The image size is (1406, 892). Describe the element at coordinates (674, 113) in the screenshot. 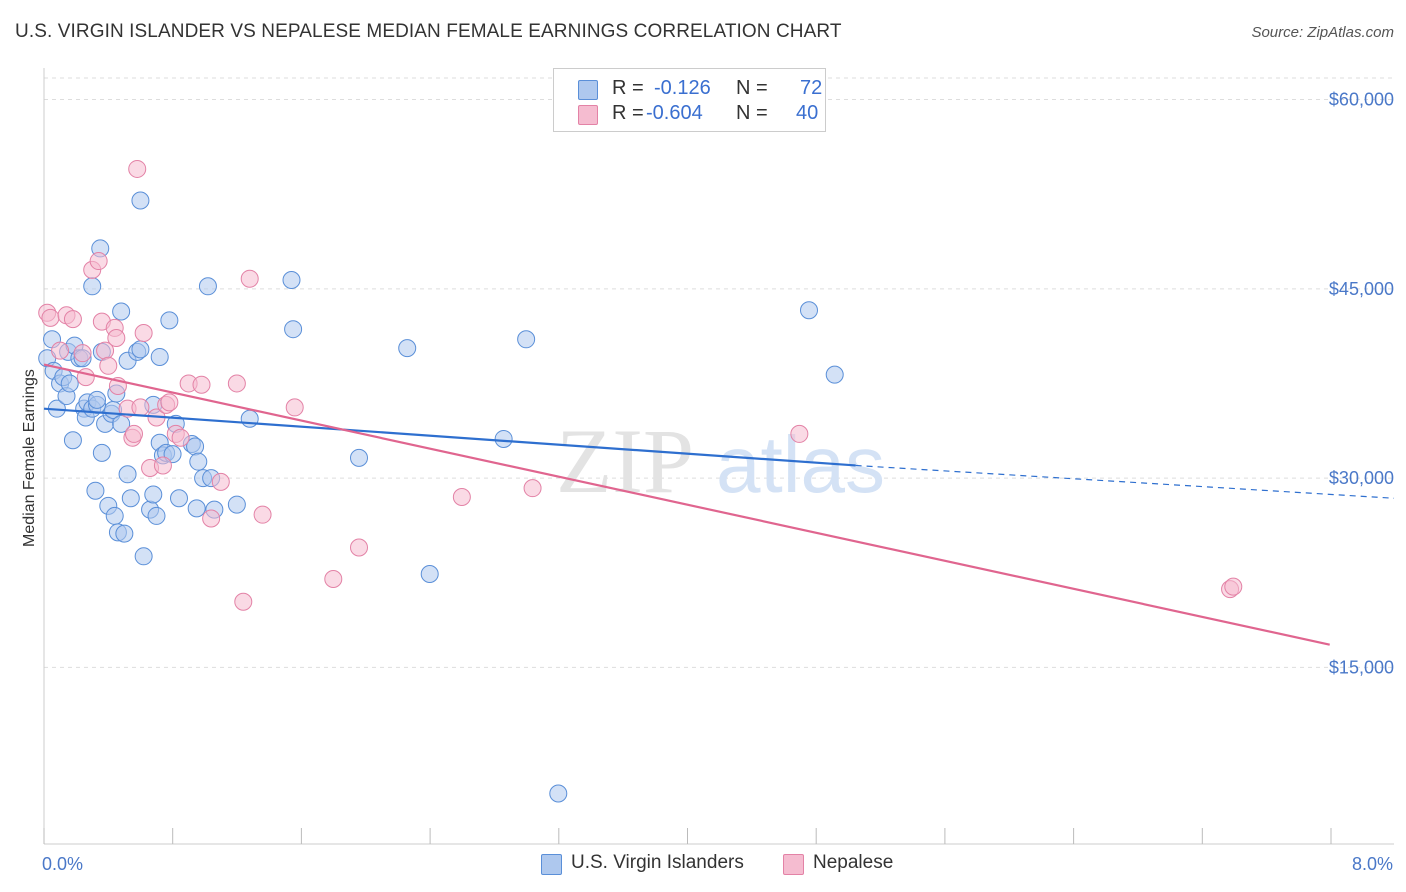

I see `legend-r-value: -0.604` at that location.